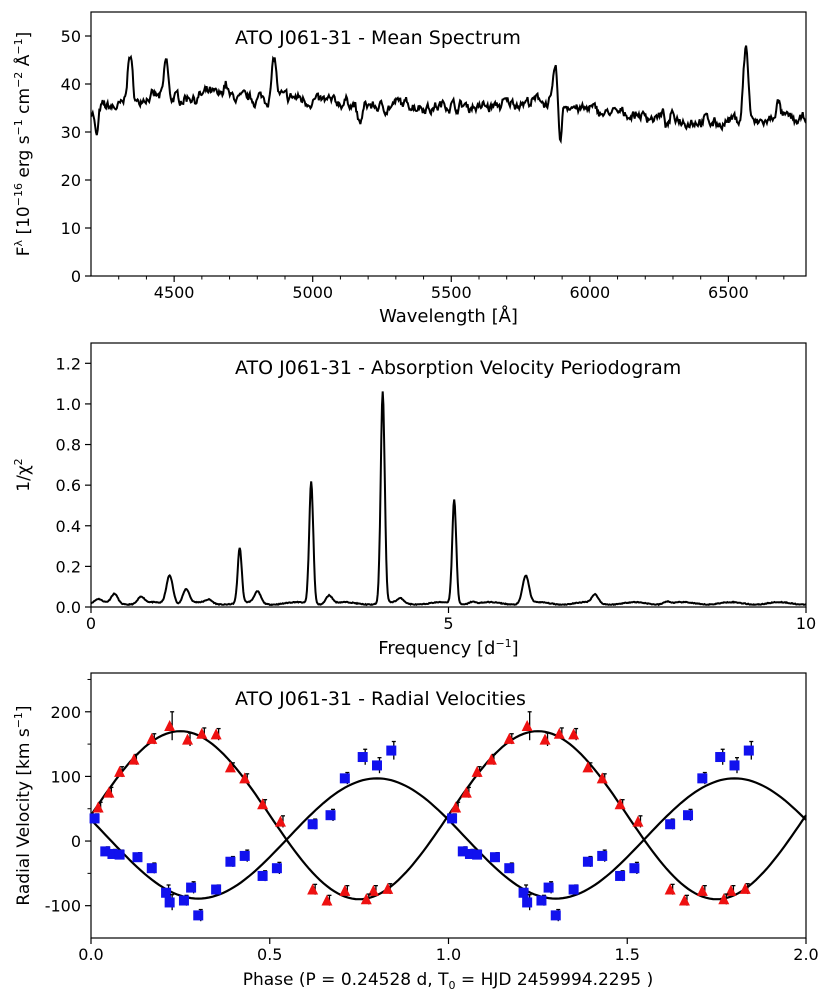  What do you see at coordinates (71, 132) in the screenshot?
I see `y-tick-label: 30` at bounding box center [71, 132].